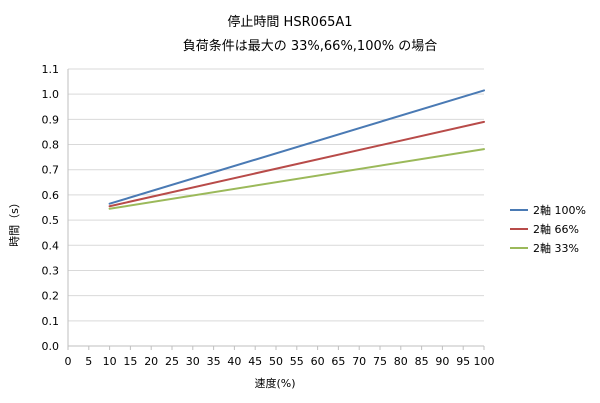 The width and height of the screenshot is (600, 403). Describe the element at coordinates (318, 361) in the screenshot. I see `x-tick-label-12: 60` at that location.